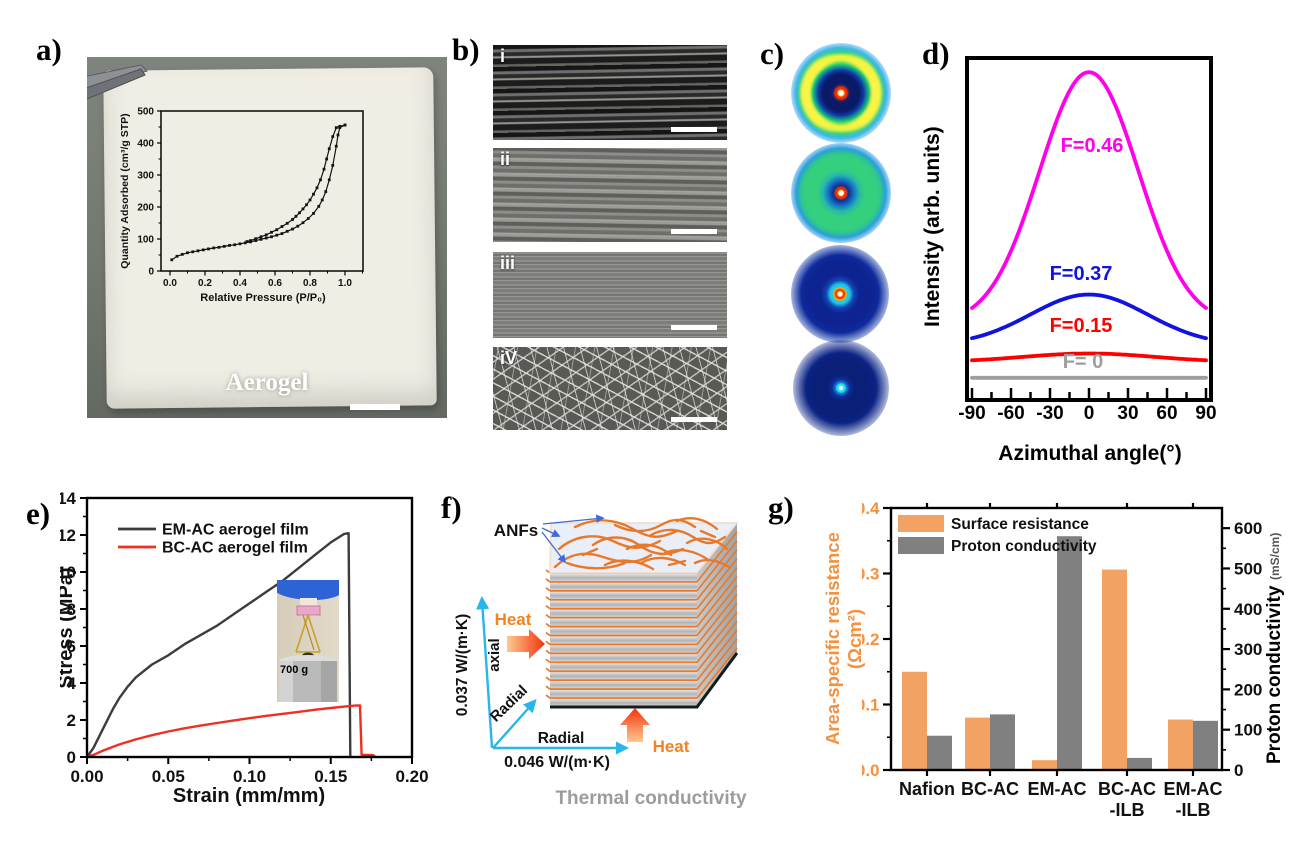 This screenshot has height=854, width=1306. Describe the element at coordinates (1024, 546) in the screenshot. I see `legend-label: Proton conductivity` at that location.